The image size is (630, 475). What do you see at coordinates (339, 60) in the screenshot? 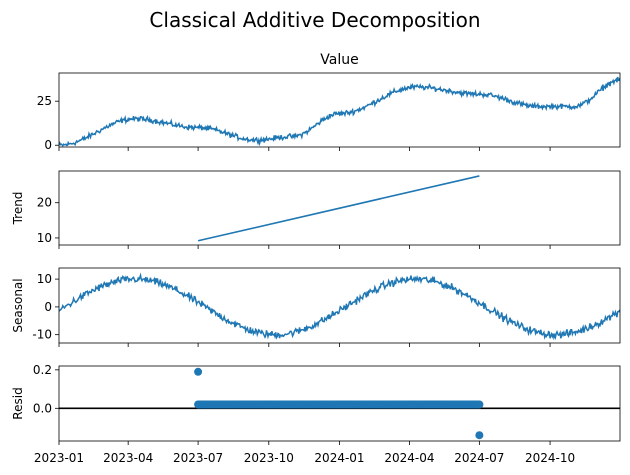
I see `subplot-title-value: Value` at bounding box center [339, 60].